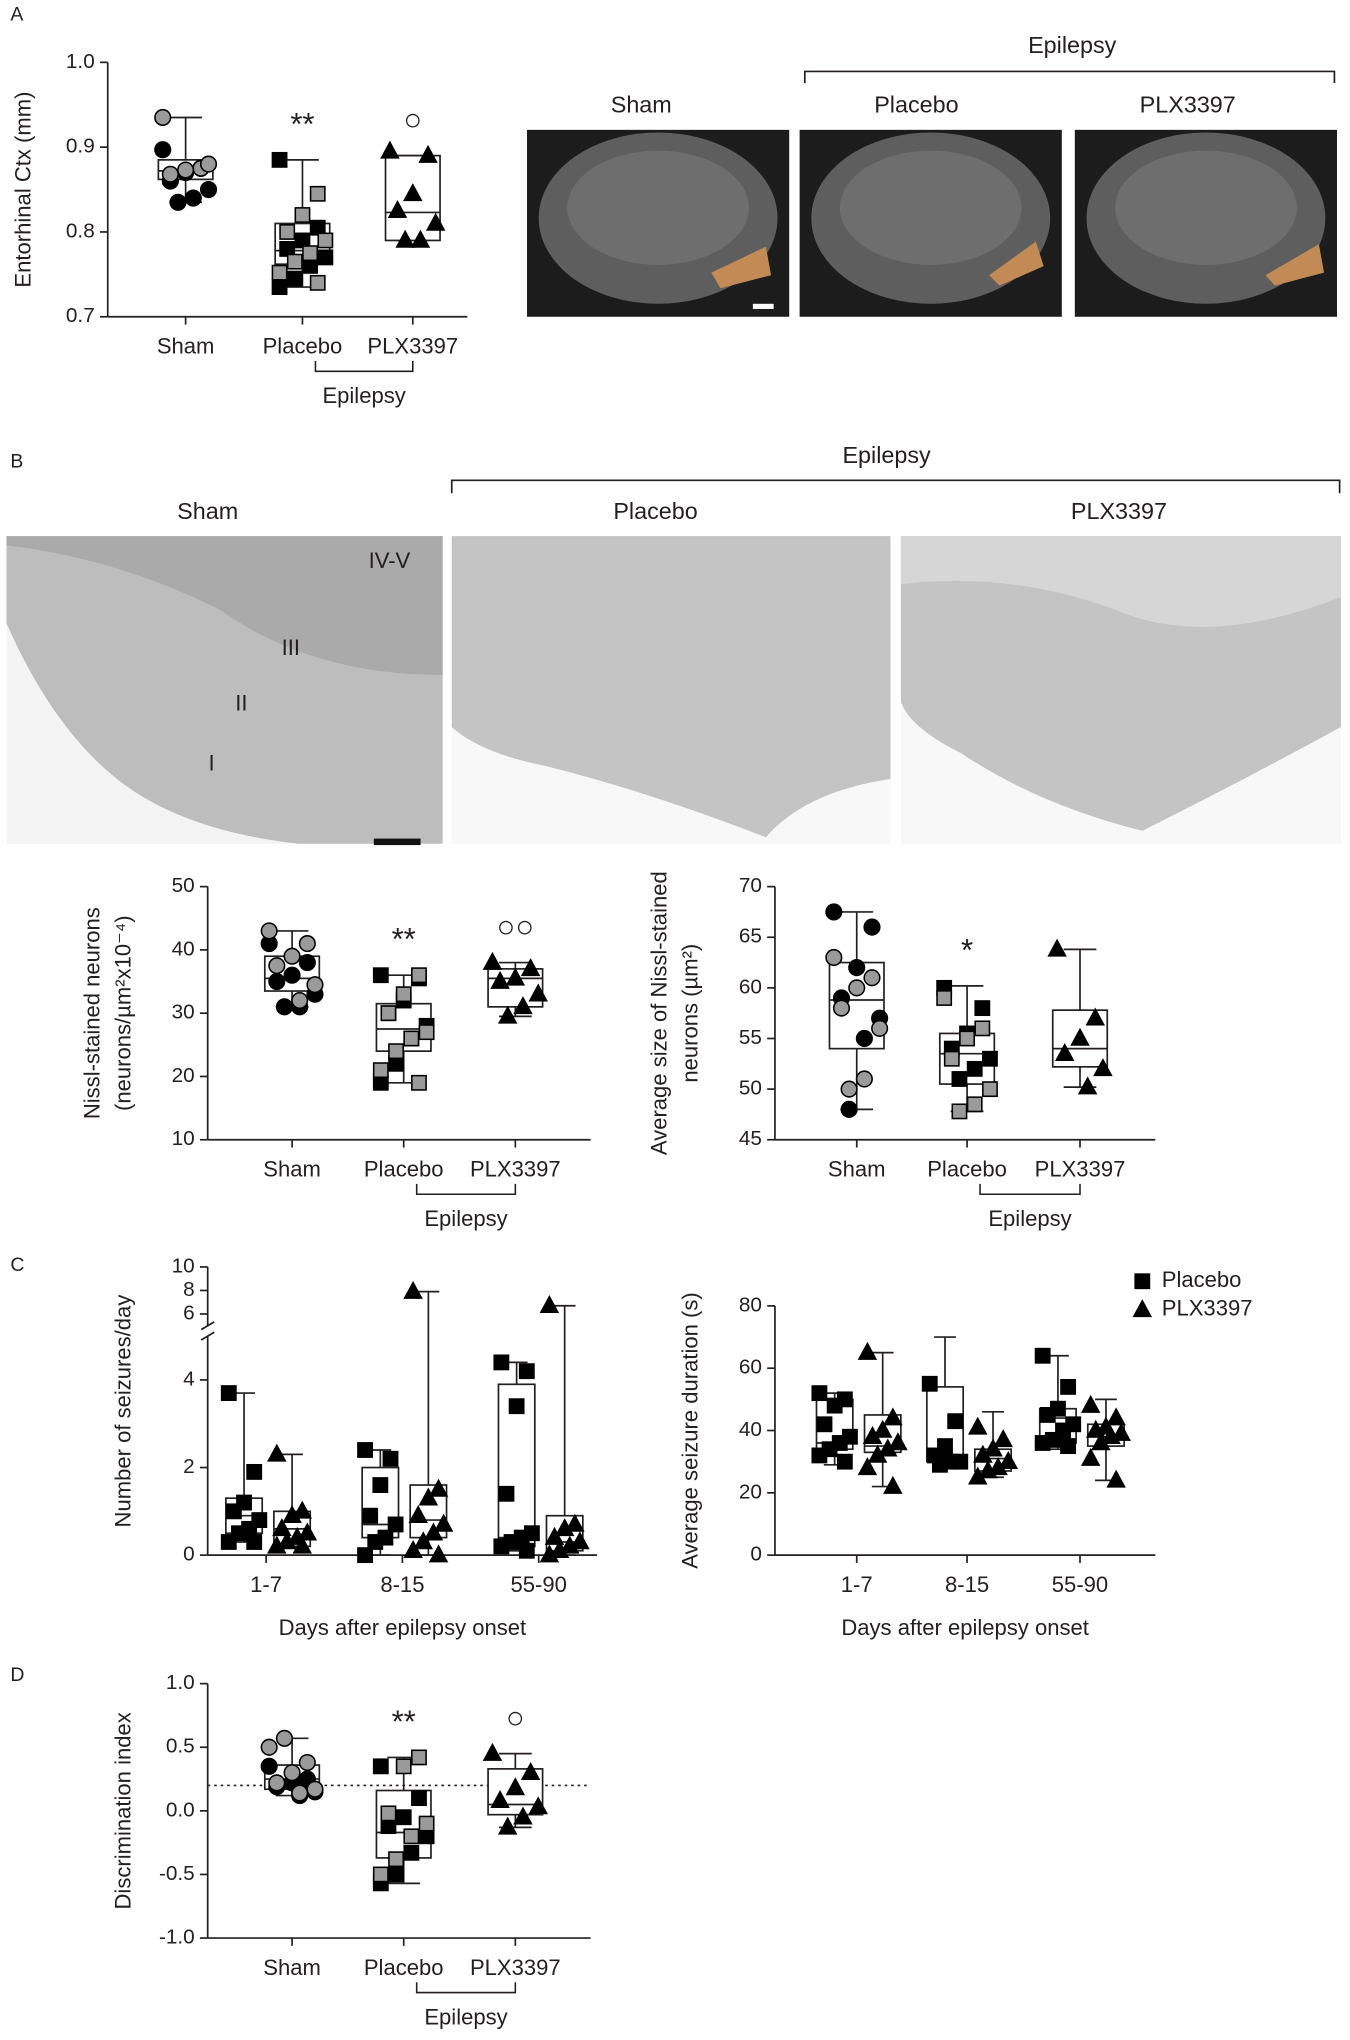  I want to click on legend-label: PLX3397, so click(1207, 1308).